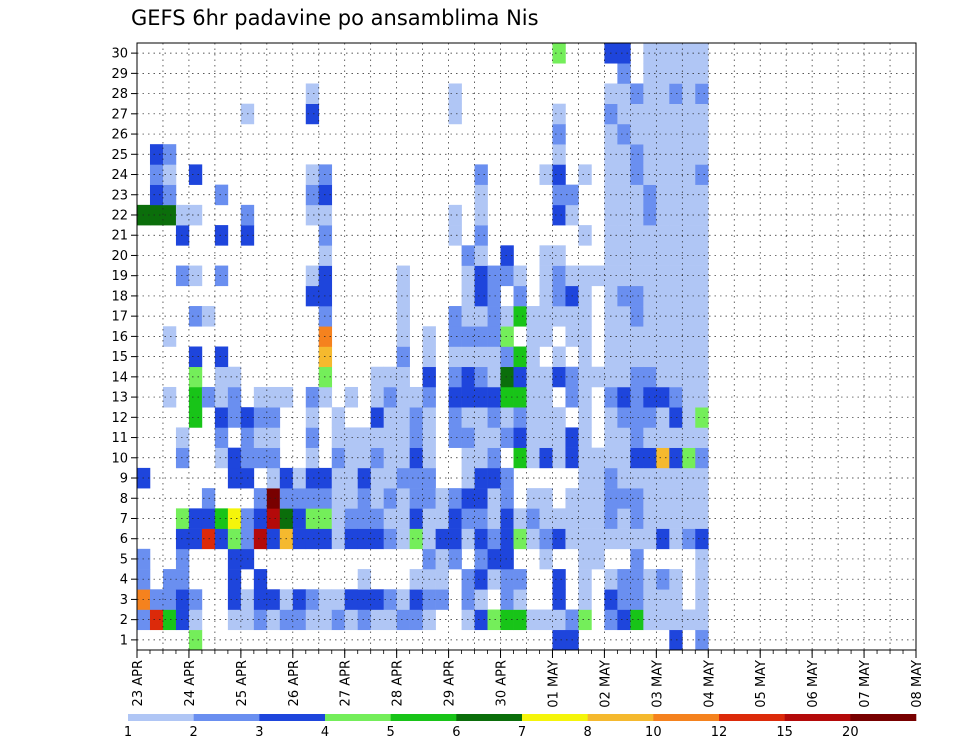 The image size is (960, 742). What do you see at coordinates (657, 684) in the screenshot?
I see `x-tick-label: 03 MAY` at bounding box center [657, 684].